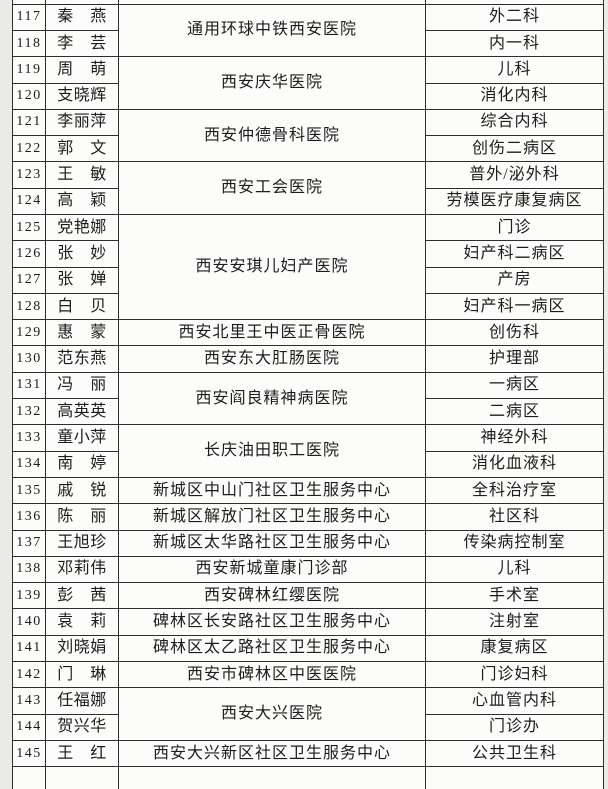 The image size is (608, 789). What do you see at coordinates (82, 175) in the screenshot?
I see `name-cell: 王 敏` at bounding box center [82, 175].